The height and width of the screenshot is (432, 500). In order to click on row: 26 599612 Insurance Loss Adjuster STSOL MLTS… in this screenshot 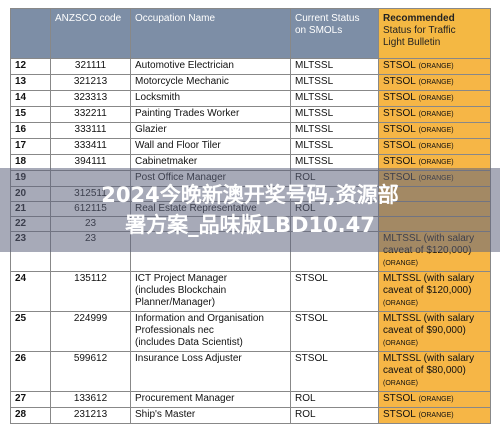, I will do `click(250, 371)`.